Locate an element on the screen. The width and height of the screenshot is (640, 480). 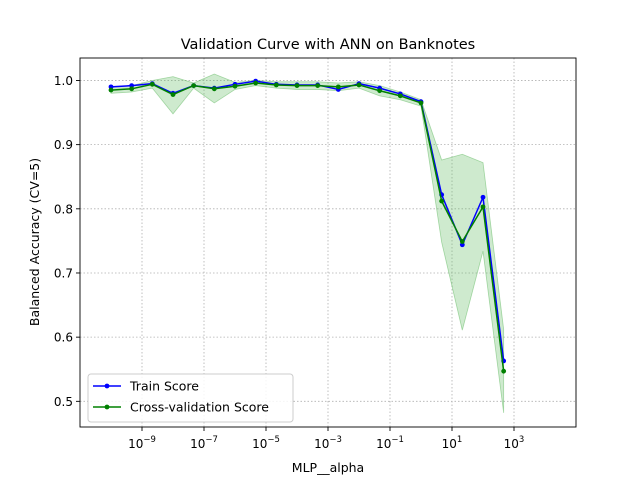
x-tick-label: 10⁻⁹ is located at coordinates (142, 443).